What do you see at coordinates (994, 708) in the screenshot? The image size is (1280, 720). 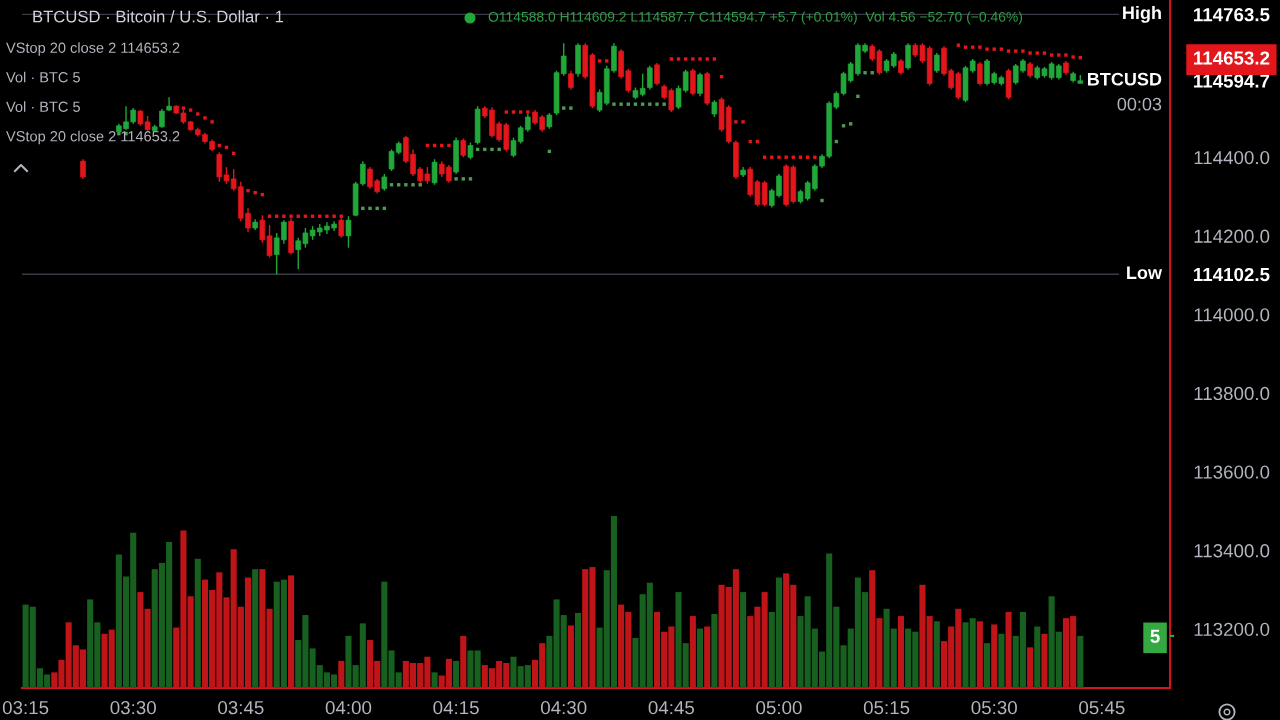 I see `x-tick-label: 05:30` at bounding box center [994, 708].